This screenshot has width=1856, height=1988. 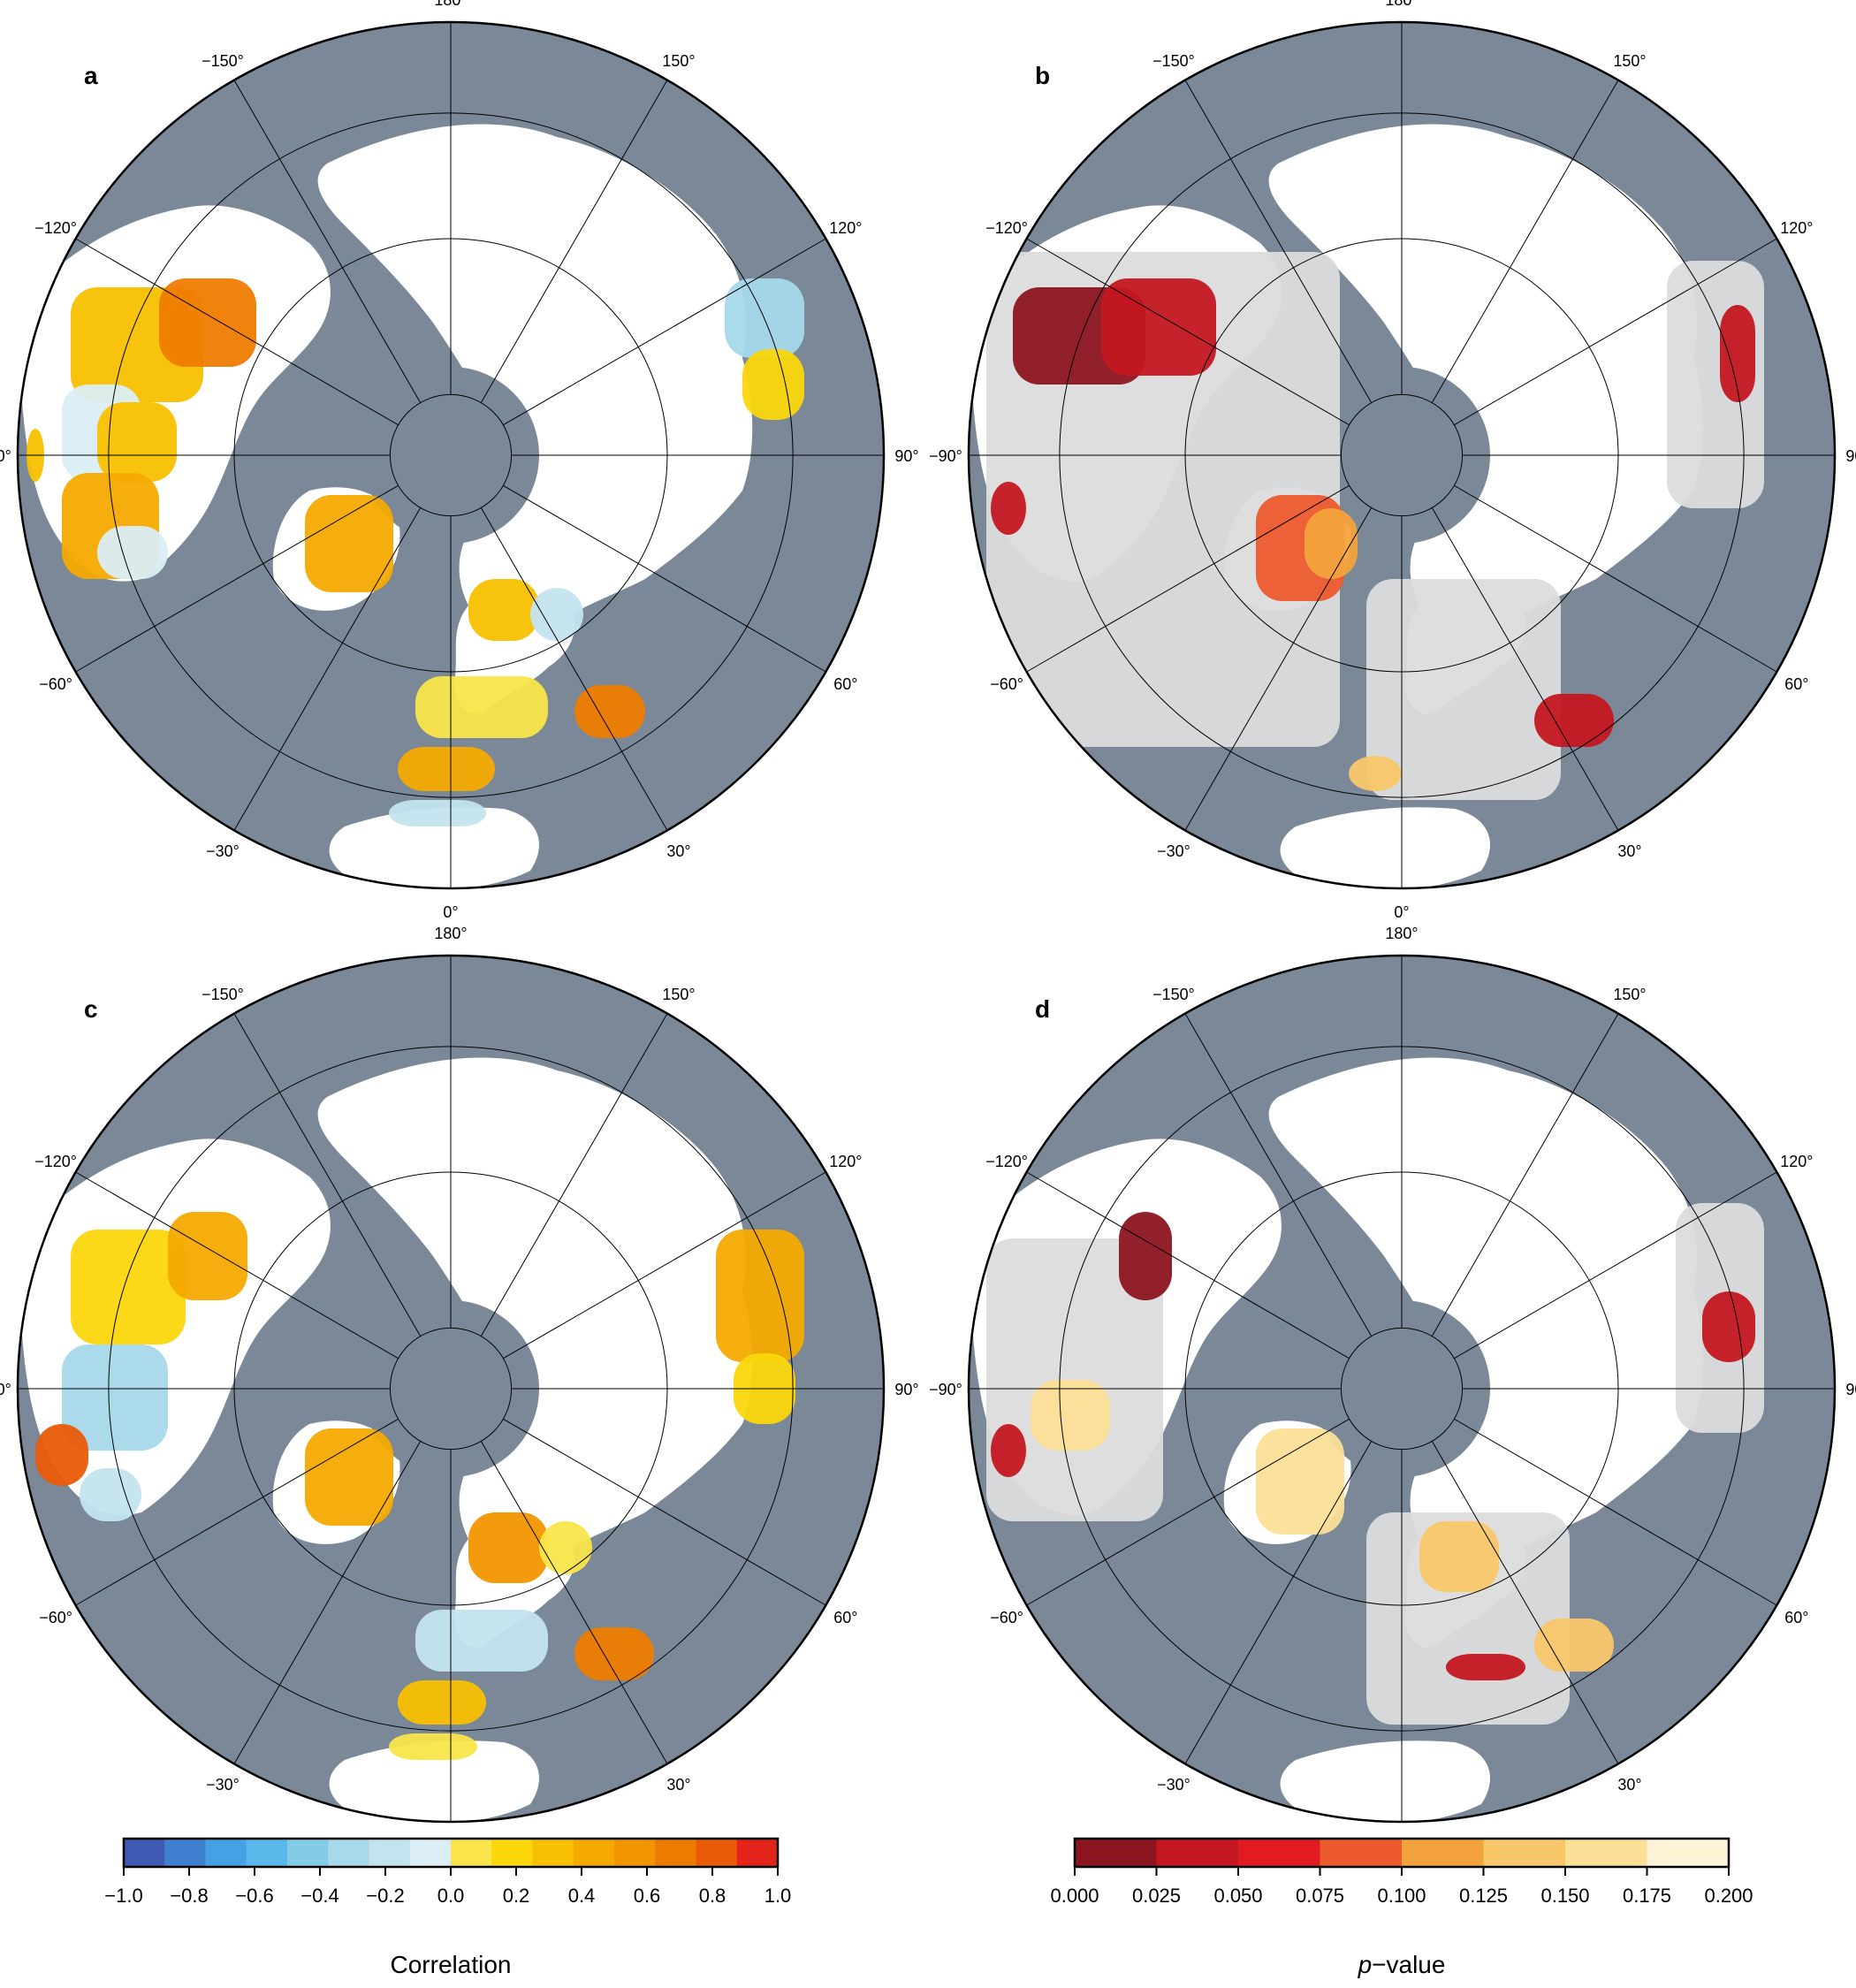 What do you see at coordinates (1408, 1964) in the screenshot?
I see `pvalue-legend-title-rest: −value` at bounding box center [1408, 1964].